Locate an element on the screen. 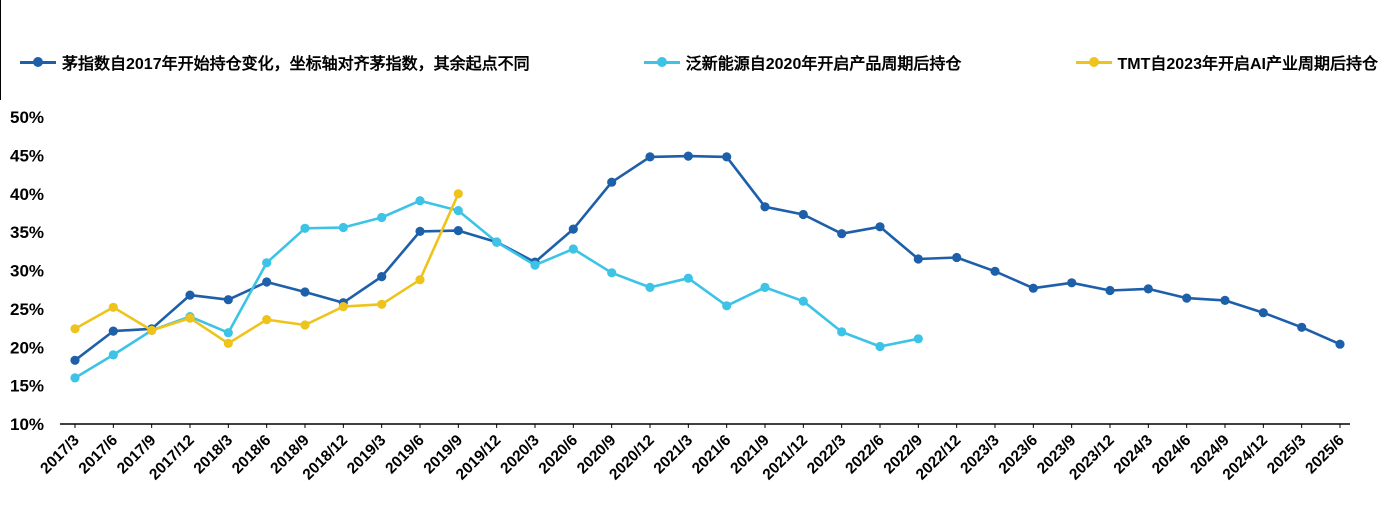 This screenshot has width=1392, height=532. y-axis-tick-label: 15% is located at coordinates (27, 386).